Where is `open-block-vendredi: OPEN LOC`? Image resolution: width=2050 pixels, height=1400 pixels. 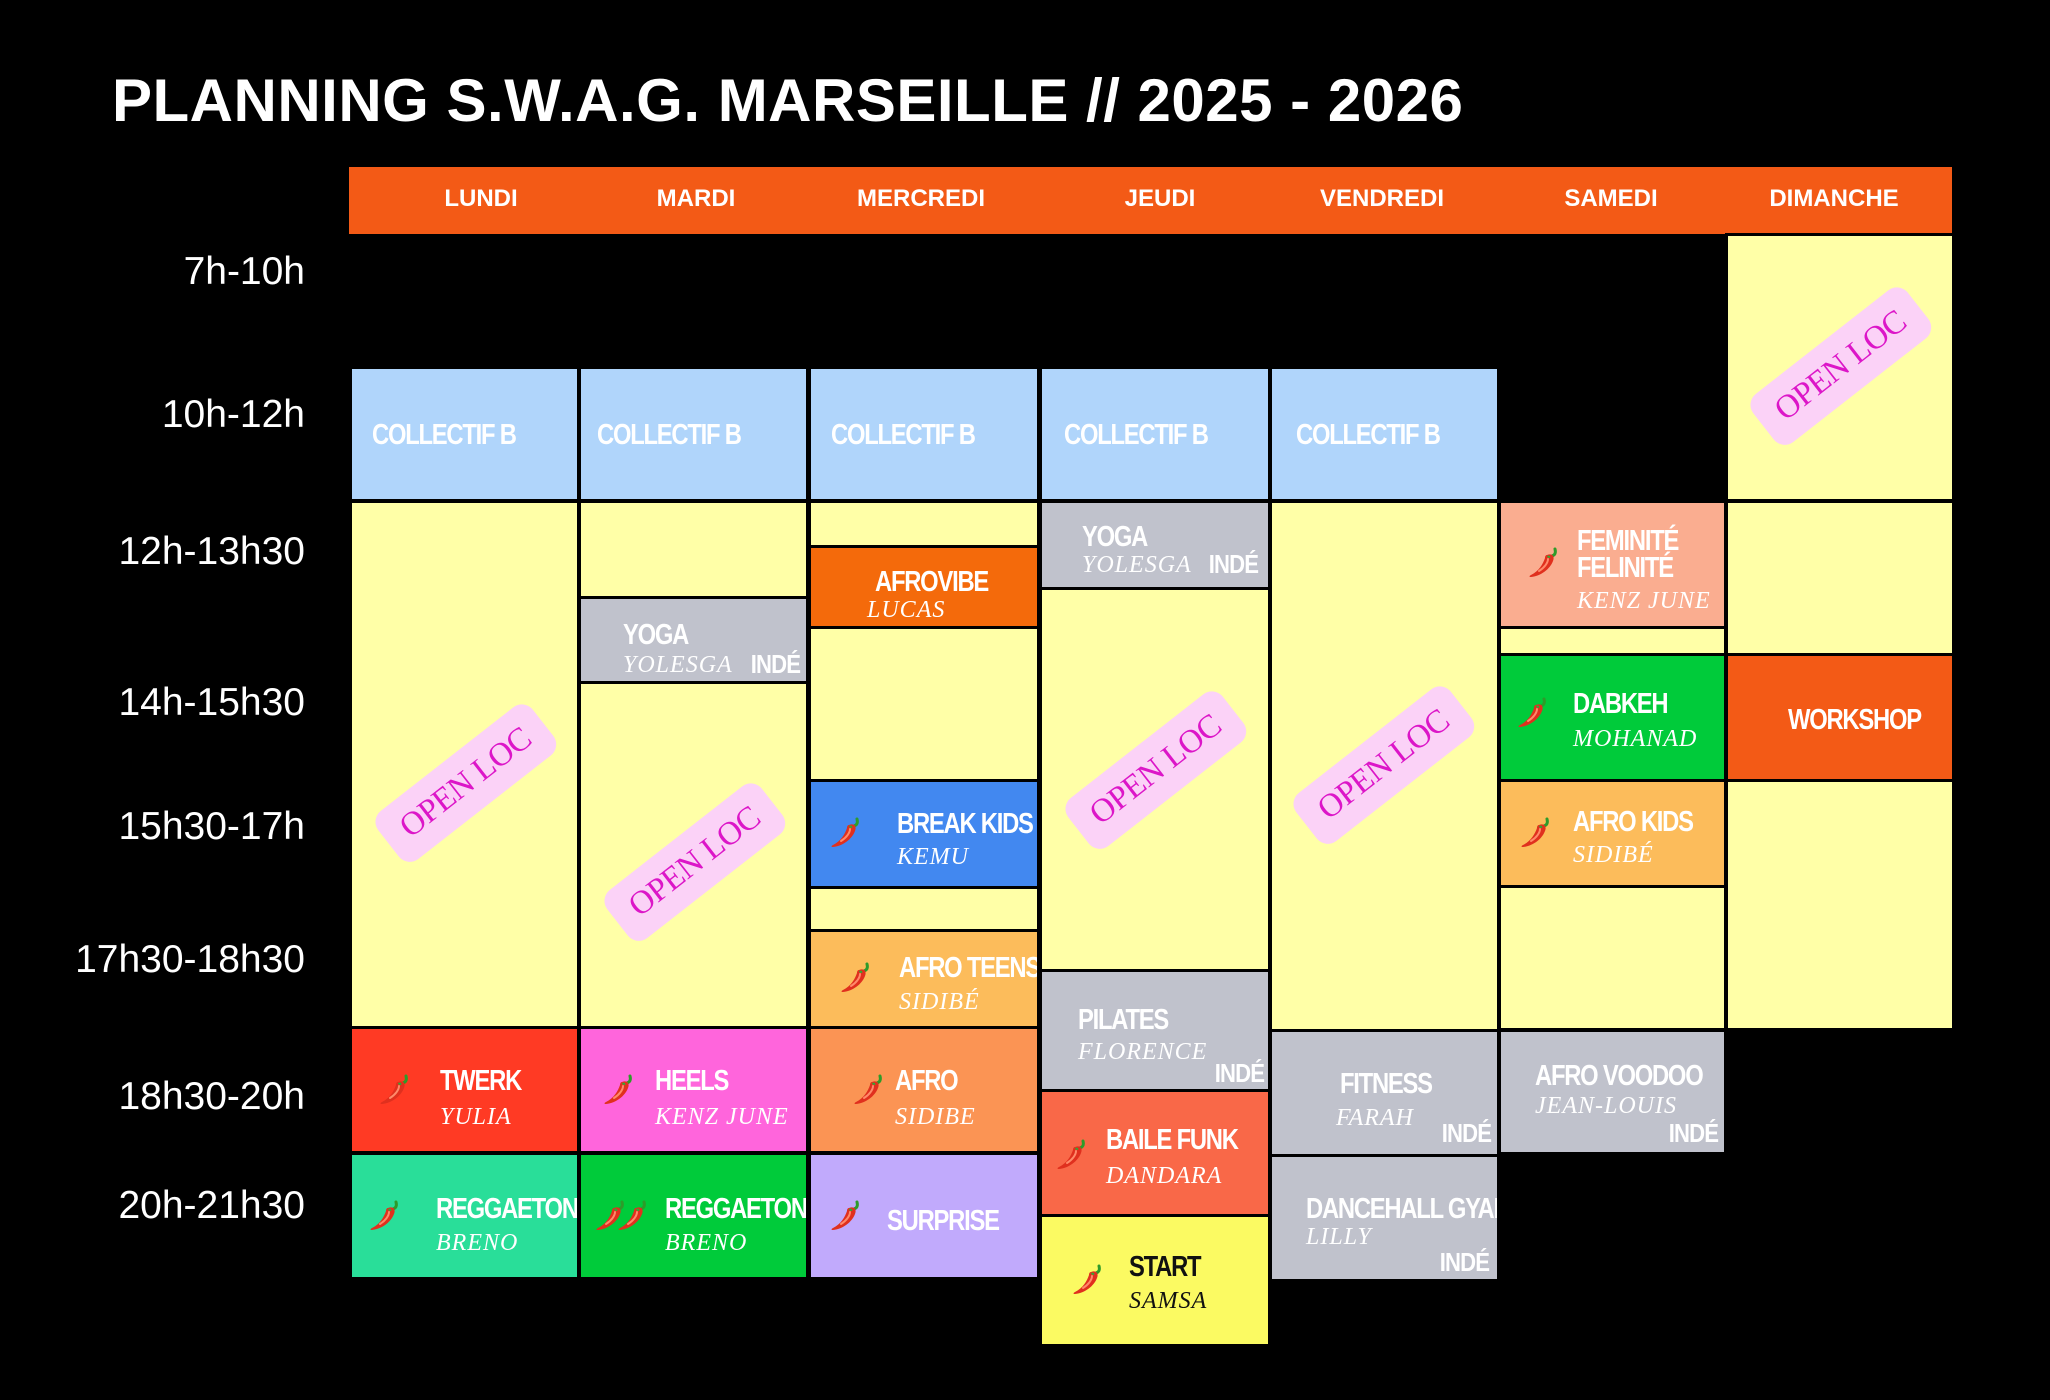 open-block-vendredi: OPEN LOC is located at coordinates (1384, 766).